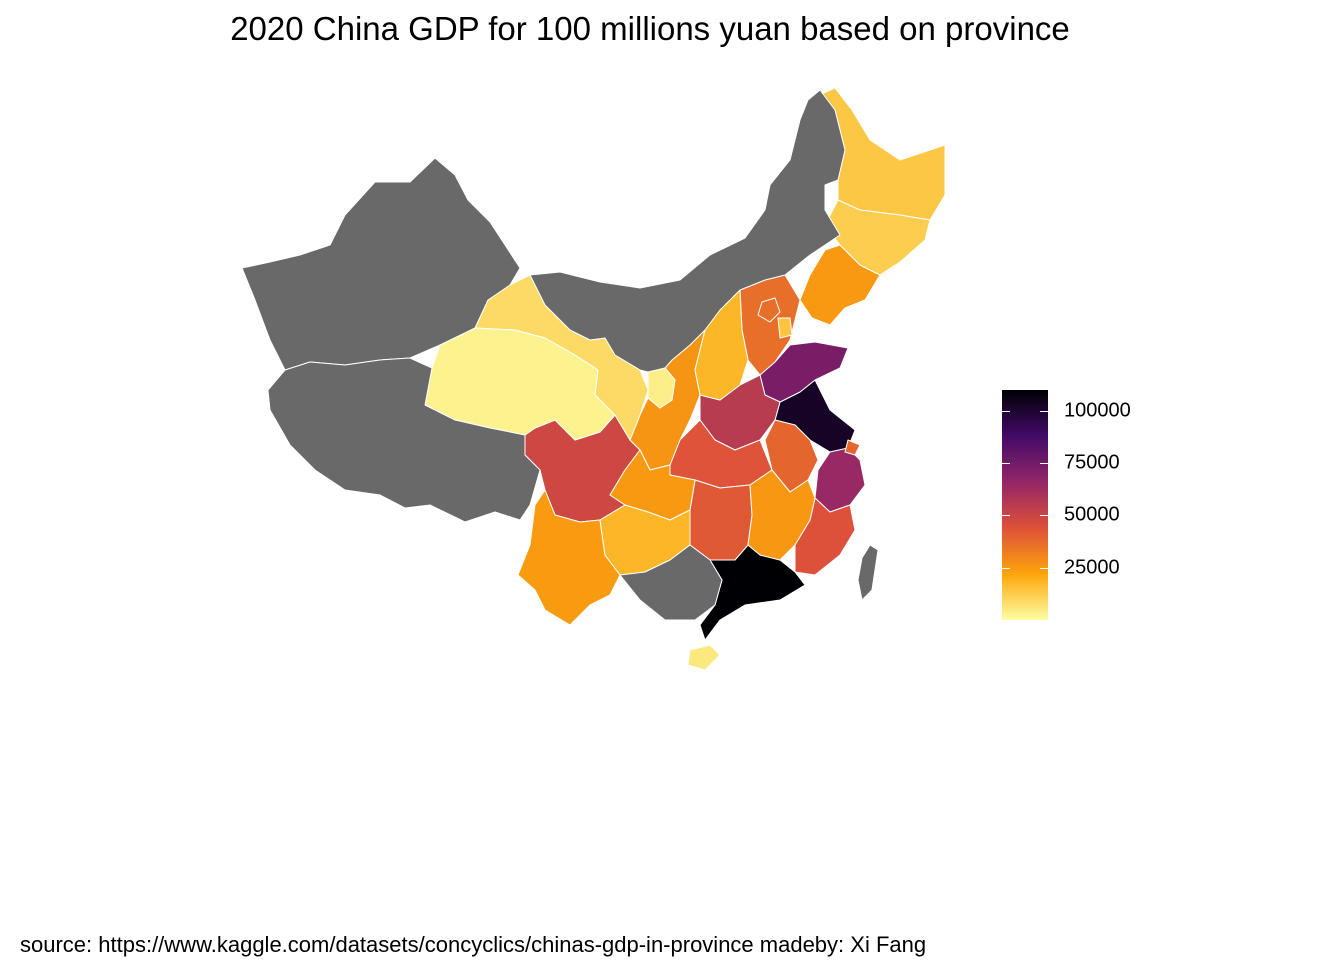  Describe the element at coordinates (1092, 462) in the screenshot. I see `legend-tick-label: 75000` at that location.